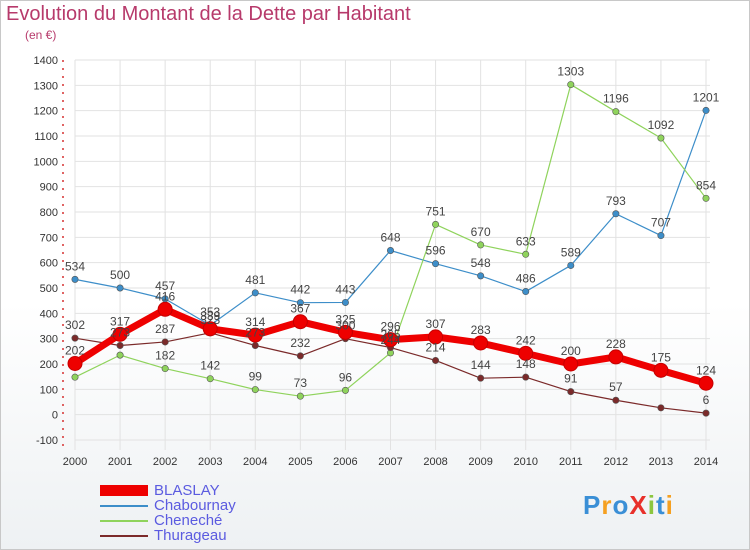 The height and width of the screenshot is (550, 750). What do you see at coordinates (255, 462) in the screenshot?
I see `x-tick-label: 2004` at bounding box center [255, 462].